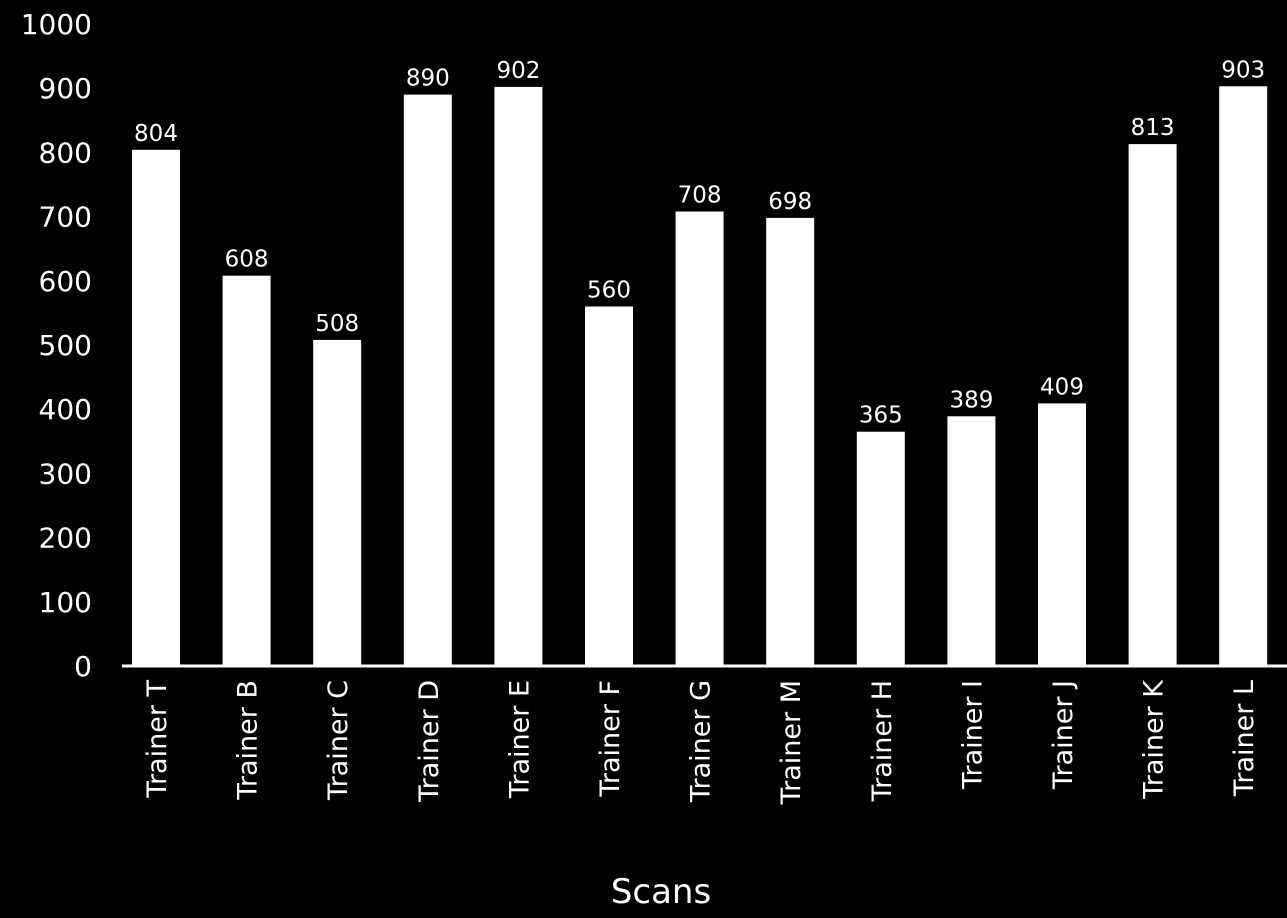 The image size is (1287, 918). Describe the element at coordinates (661, 892) in the screenshot. I see `x-axis-title: Scans` at that location.